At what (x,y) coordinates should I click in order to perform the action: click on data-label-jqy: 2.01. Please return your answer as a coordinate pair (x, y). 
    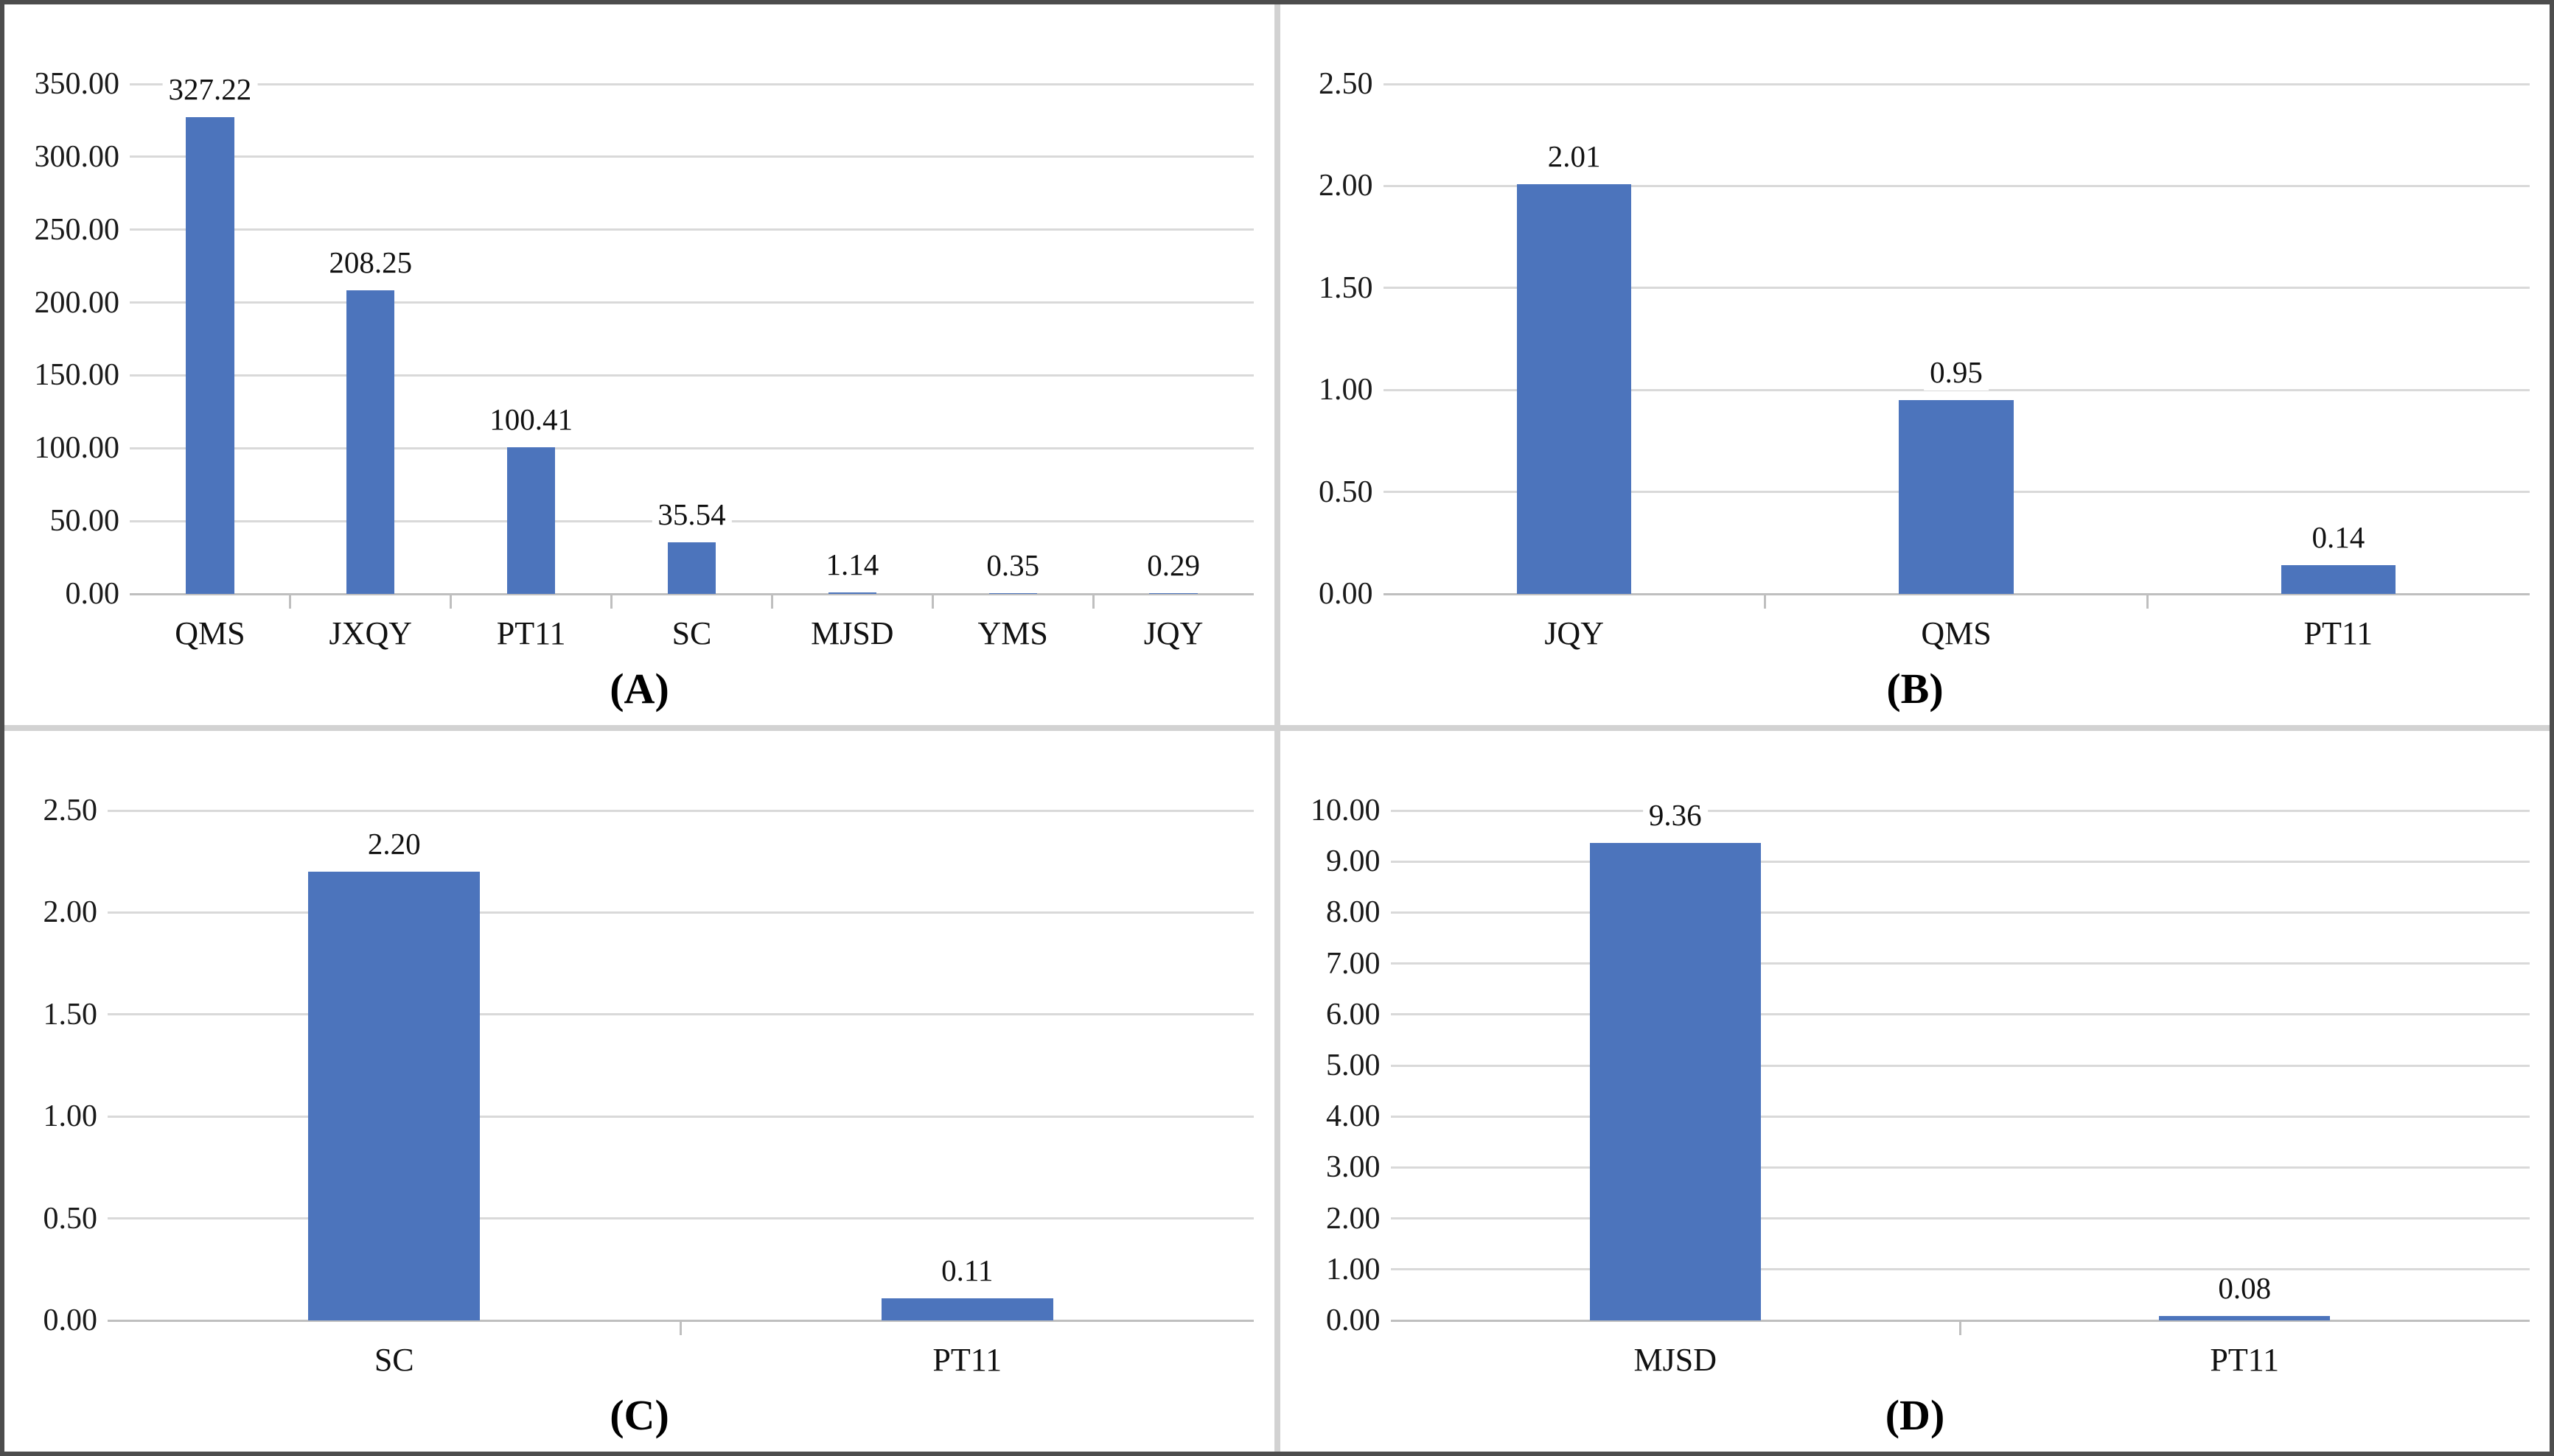
    Looking at the image, I should click on (1574, 156).